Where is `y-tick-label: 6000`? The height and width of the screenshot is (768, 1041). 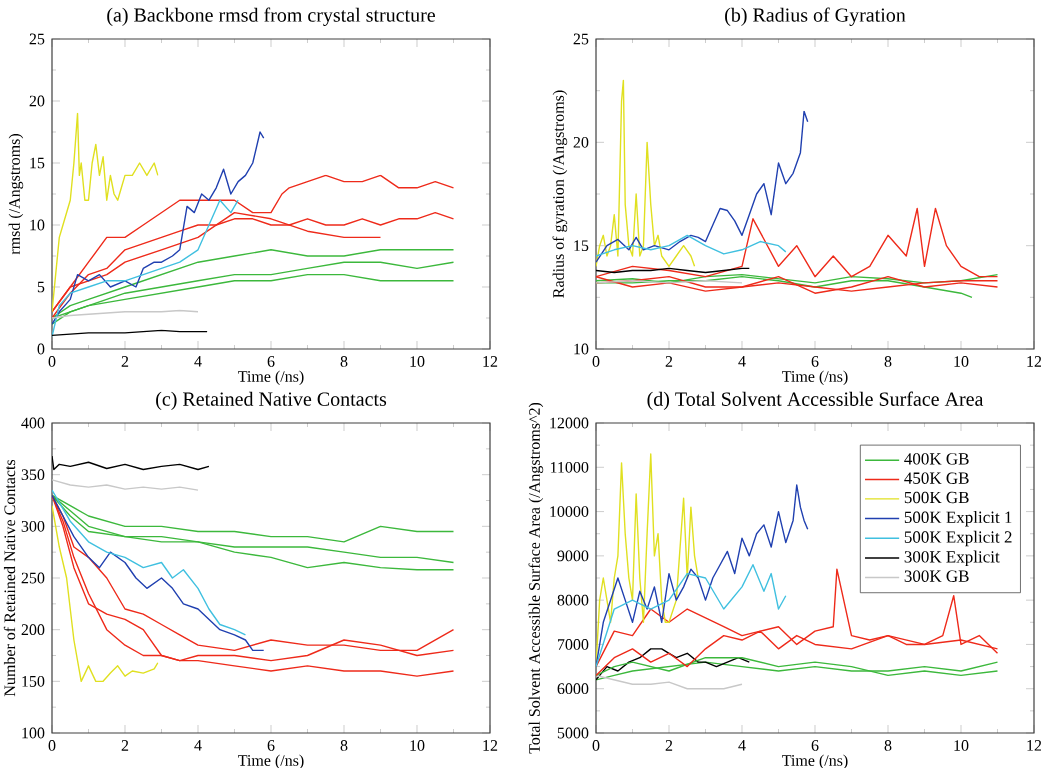 y-tick-label: 6000 is located at coordinates (573, 689).